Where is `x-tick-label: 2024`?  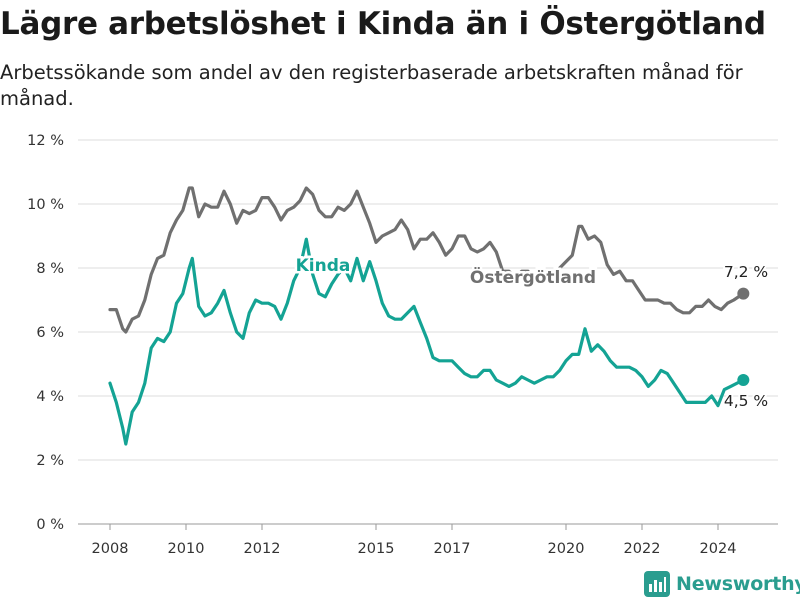 x-tick-label: 2024 is located at coordinates (718, 549).